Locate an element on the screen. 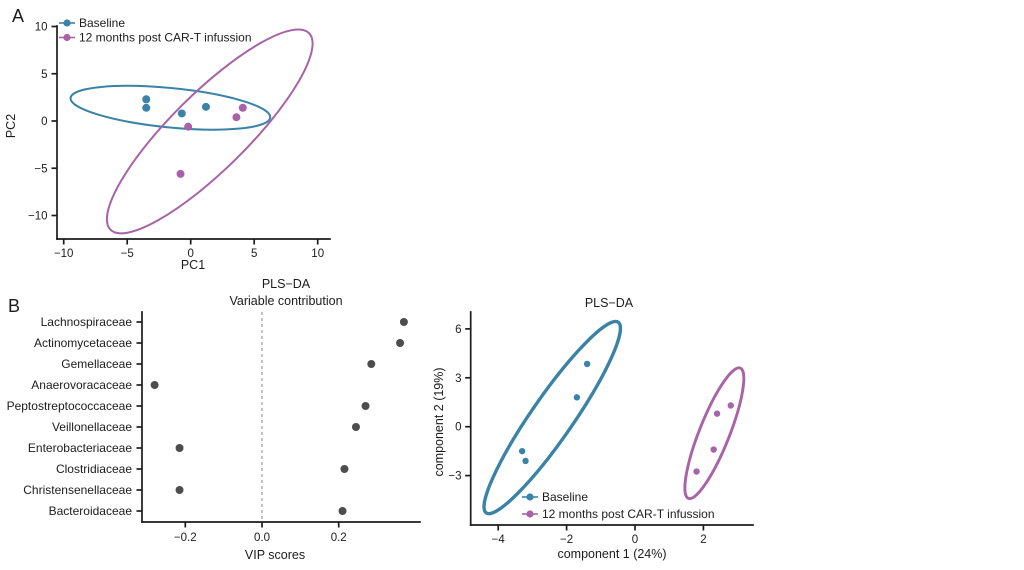 The height and width of the screenshot is (570, 1024). category-label: Gemellaceae is located at coordinates (96, 364).